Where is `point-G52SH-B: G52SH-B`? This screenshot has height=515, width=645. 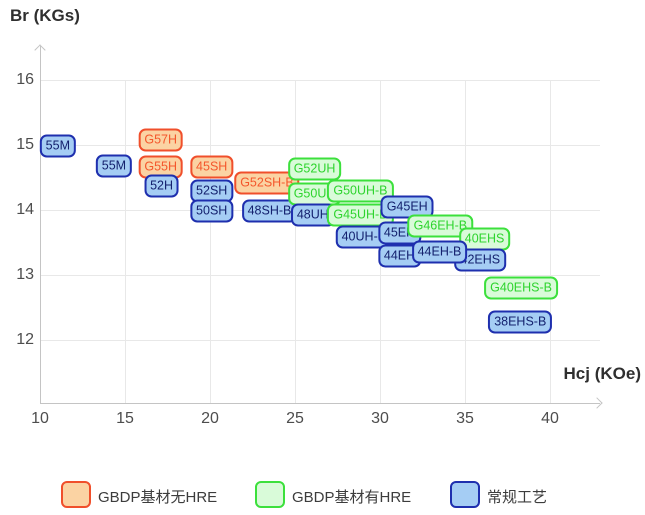
point-G52SH-B: G52SH-B is located at coordinates (267, 183).